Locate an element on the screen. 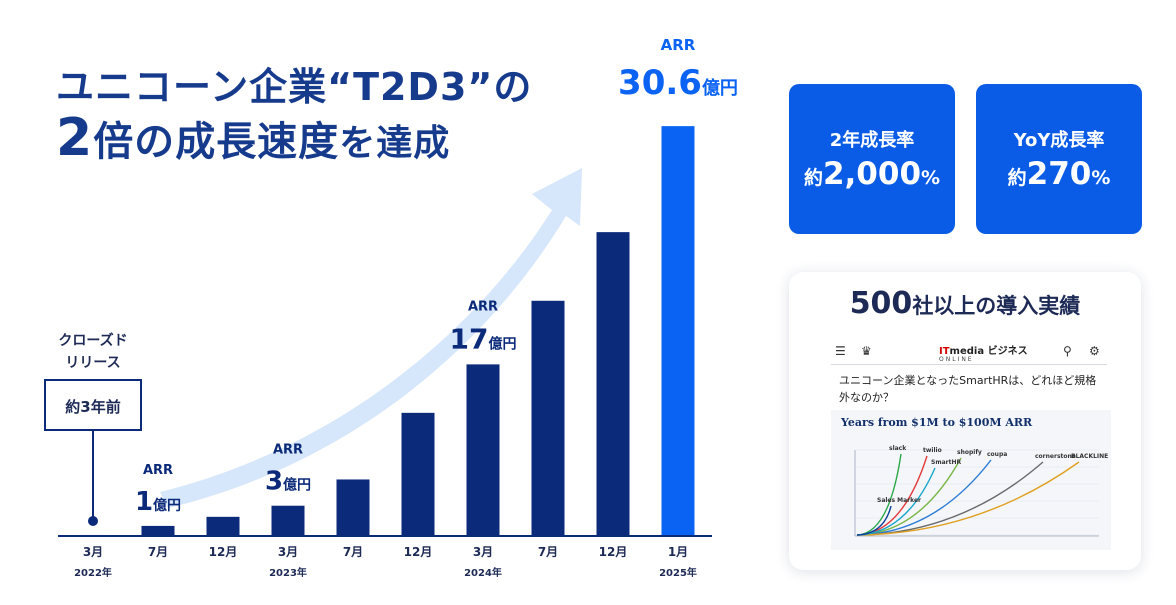 This screenshot has width=1176, height=605. annotation-arr-value: 1億円 is located at coordinates (158, 502).